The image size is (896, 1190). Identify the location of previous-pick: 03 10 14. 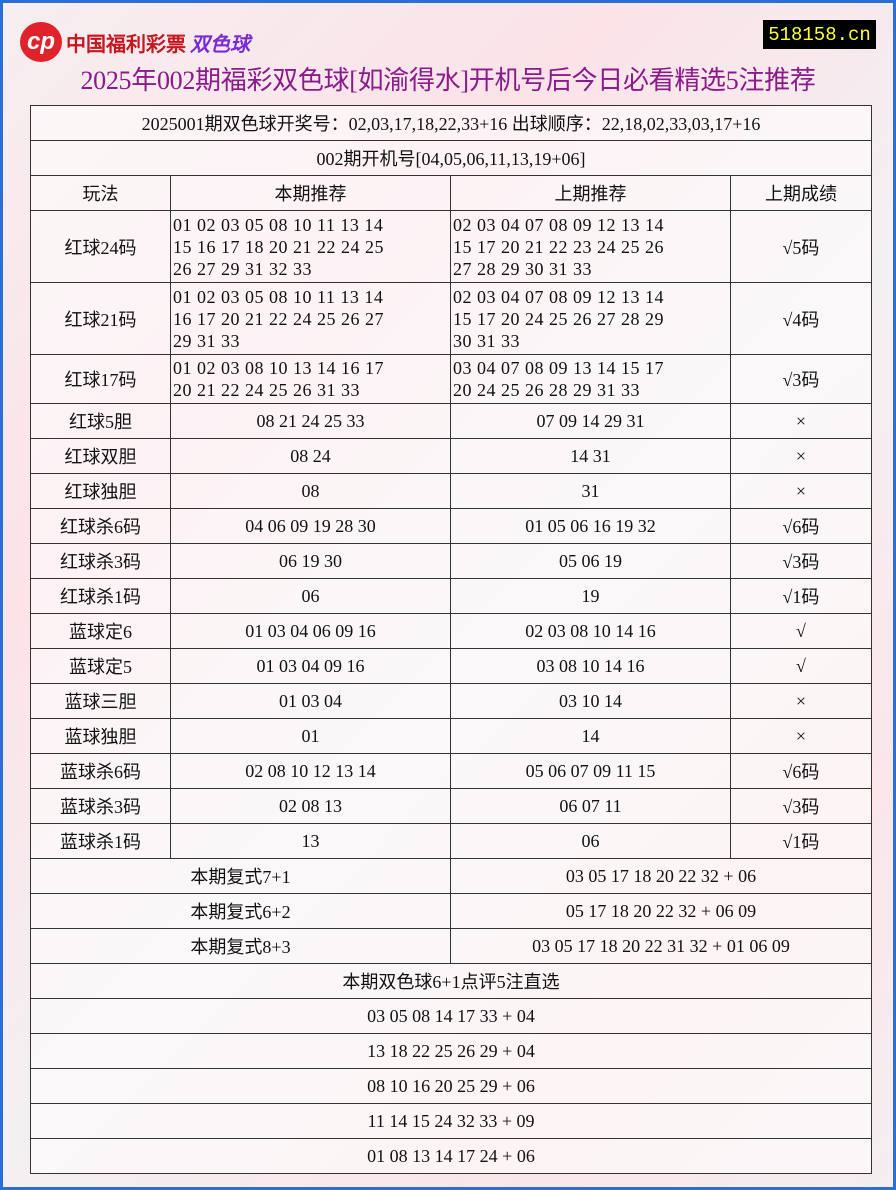
(590, 701).